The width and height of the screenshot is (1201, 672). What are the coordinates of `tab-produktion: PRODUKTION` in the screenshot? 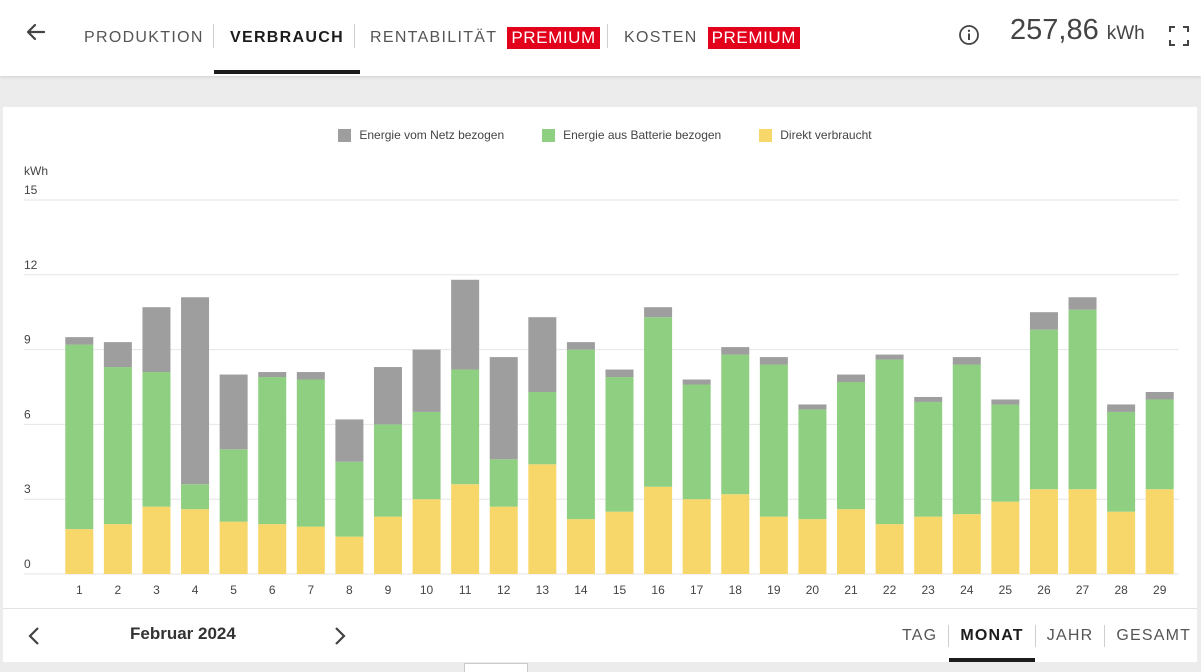 It's located at (144, 38).